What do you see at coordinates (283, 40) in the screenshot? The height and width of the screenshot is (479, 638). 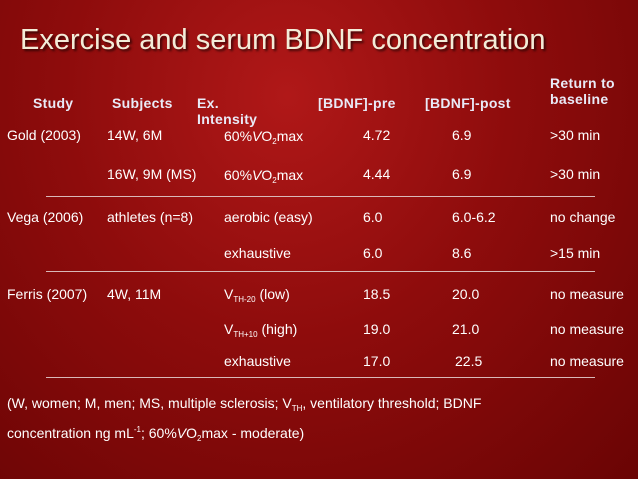 I see `slide-title: Exercise and serum BDNF concentration` at bounding box center [283, 40].